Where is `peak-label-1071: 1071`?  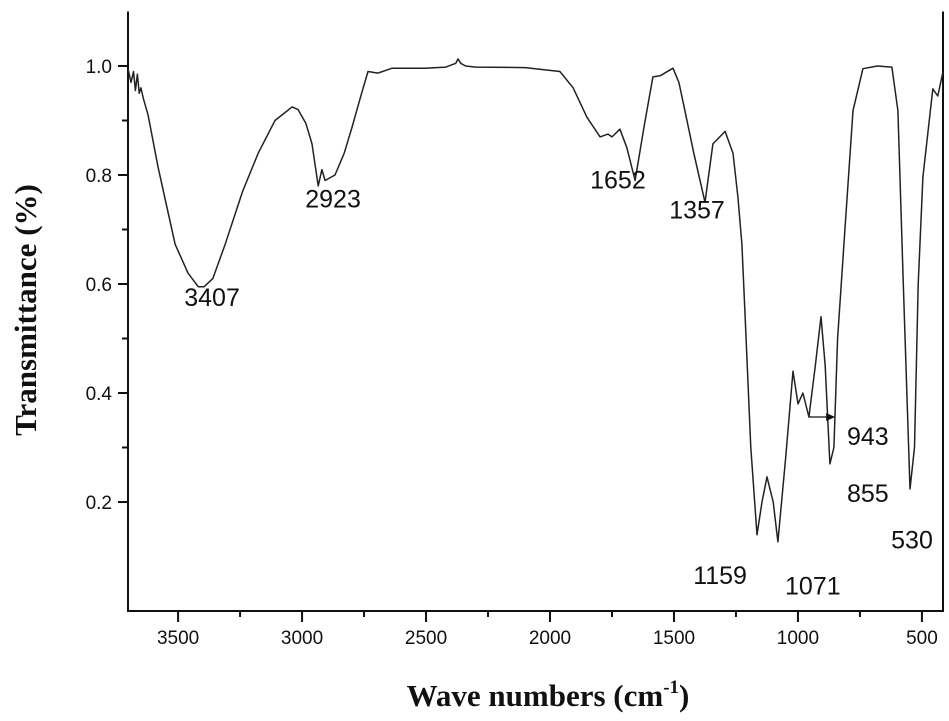 peak-label-1071: 1071 is located at coordinates (813, 587).